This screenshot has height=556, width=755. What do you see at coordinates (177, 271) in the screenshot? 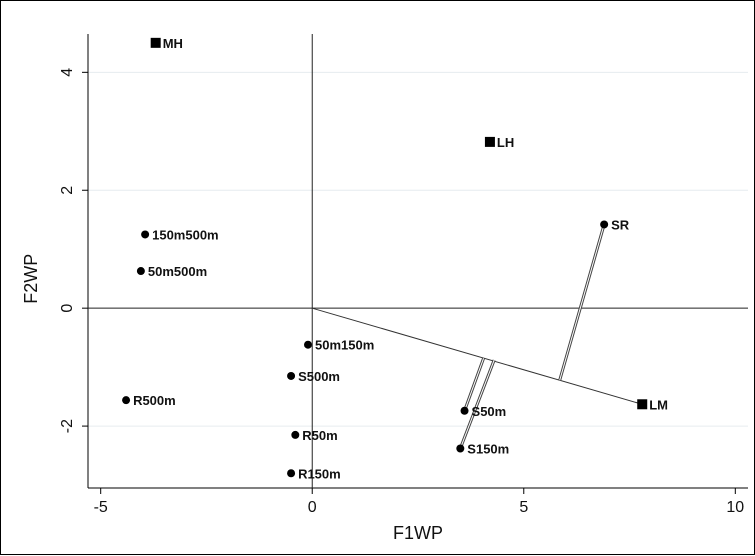
I see `point-label: 50m500m` at bounding box center [177, 271].